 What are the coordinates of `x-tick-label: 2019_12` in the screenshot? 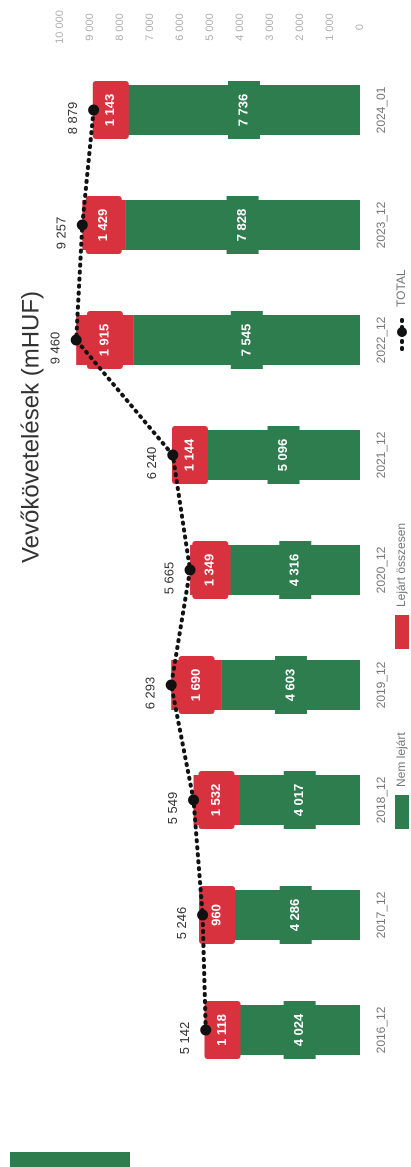 It's located at (381, 684).